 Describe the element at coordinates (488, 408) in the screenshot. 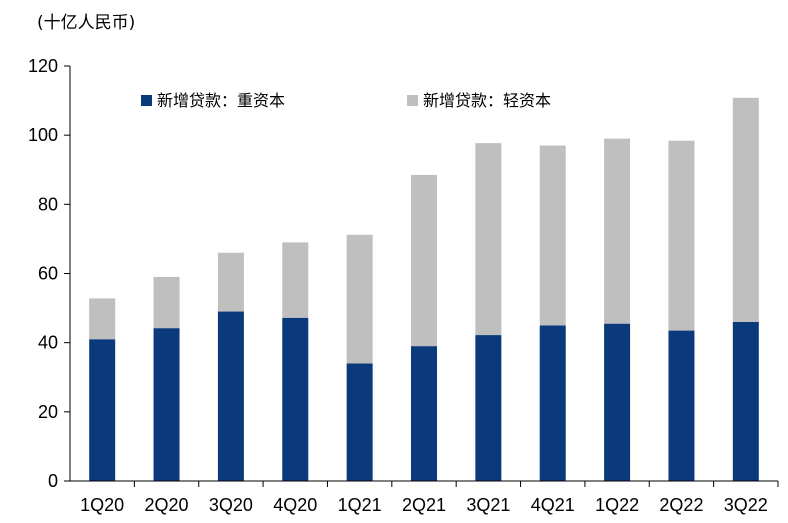

I see `bar-heavy-3Q21` at that location.